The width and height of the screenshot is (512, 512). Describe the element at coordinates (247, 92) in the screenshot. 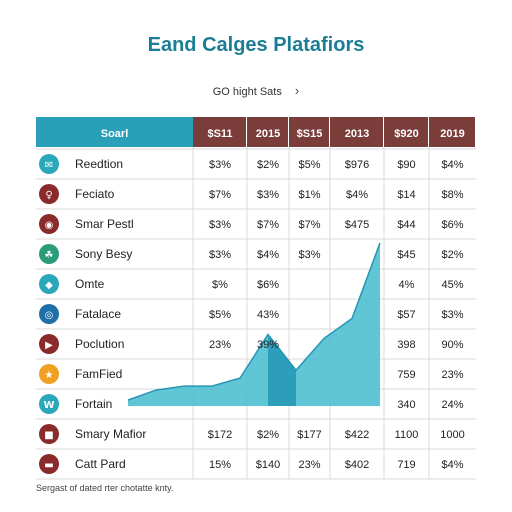

I see `sub-link-label: GO hight Sats` at that location.